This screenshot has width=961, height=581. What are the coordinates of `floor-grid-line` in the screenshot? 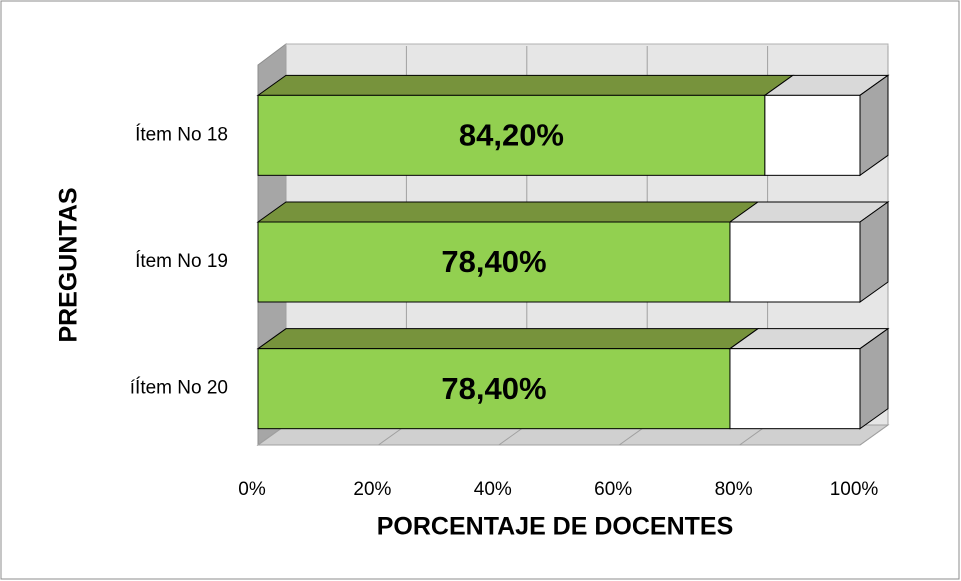 It's located at (874, 435).